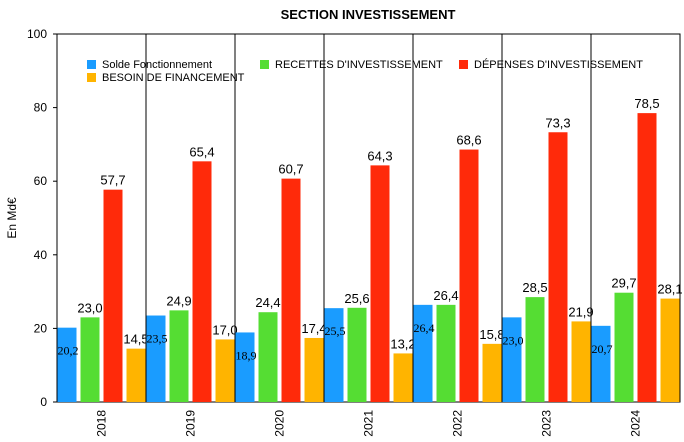 The image size is (684, 442). Describe the element at coordinates (102, 423) in the screenshot. I see `x-tick-label: 2018` at that location.